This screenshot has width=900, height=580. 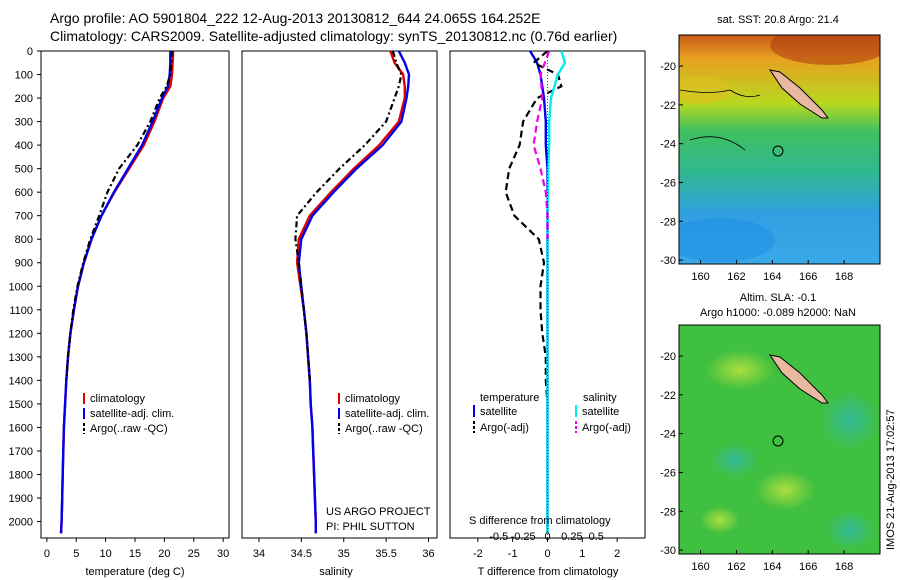 I want to click on y-tick-label: 1800, so click(x=21, y=475).